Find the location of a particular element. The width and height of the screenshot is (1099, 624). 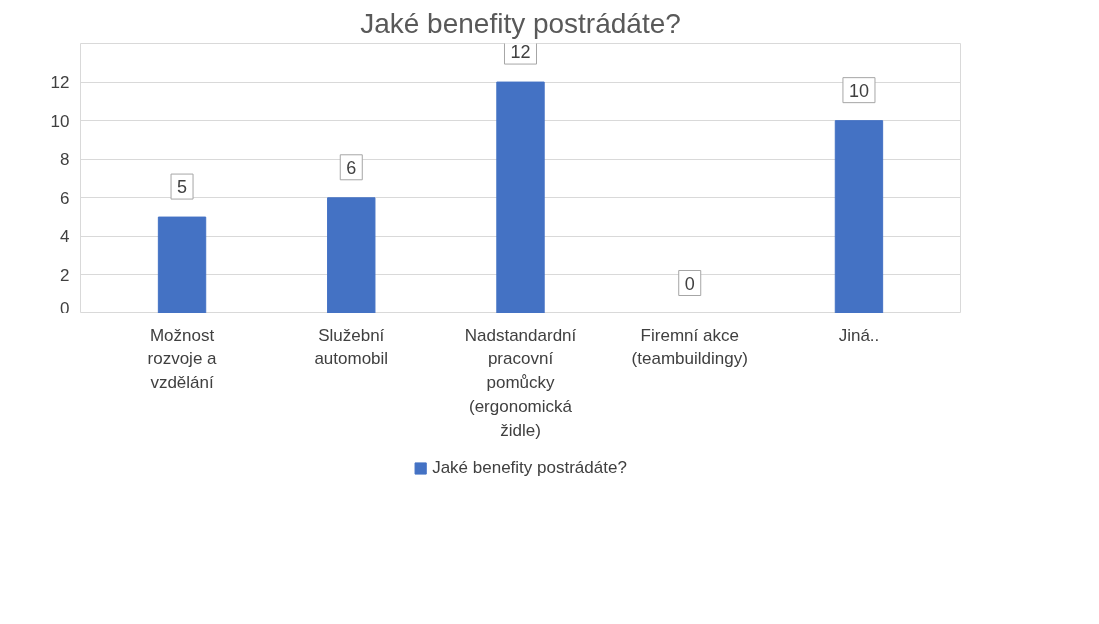

data-label: 0 is located at coordinates (689, 283).